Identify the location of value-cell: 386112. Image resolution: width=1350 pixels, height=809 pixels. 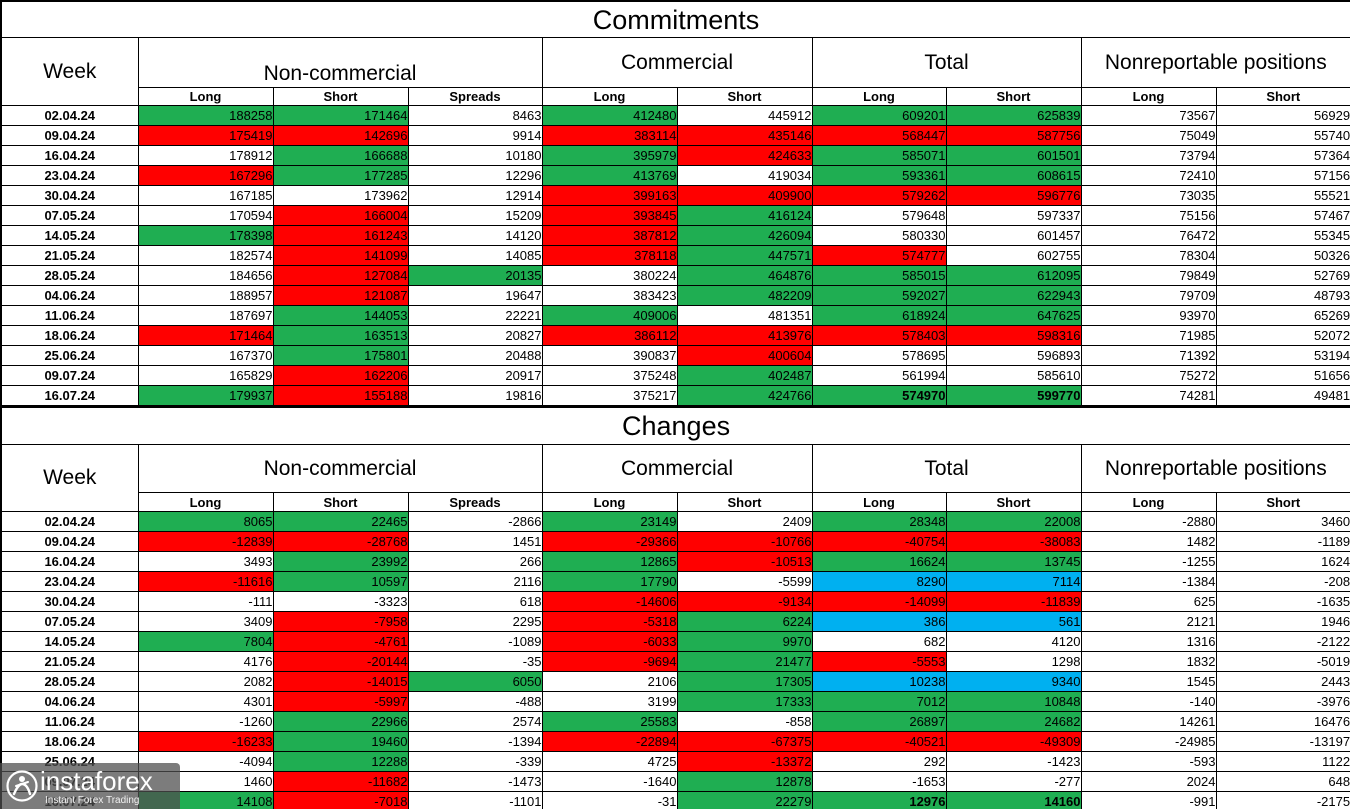
(609, 335).